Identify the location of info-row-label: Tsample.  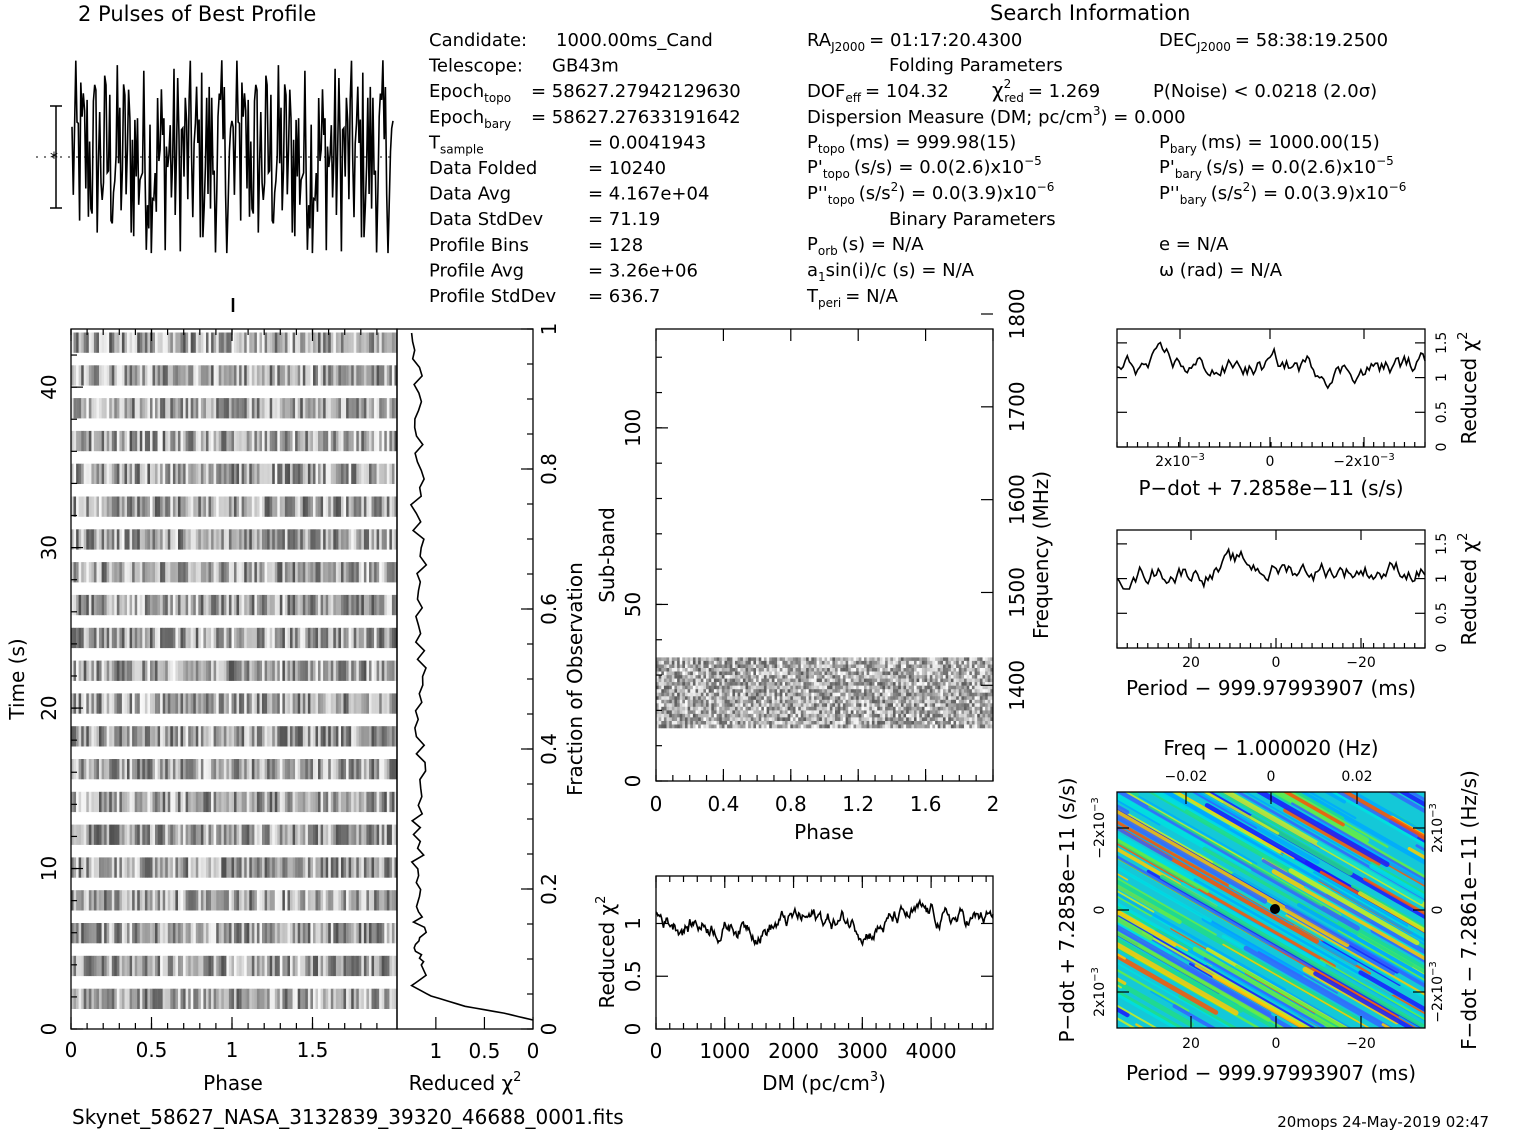
(456, 144).